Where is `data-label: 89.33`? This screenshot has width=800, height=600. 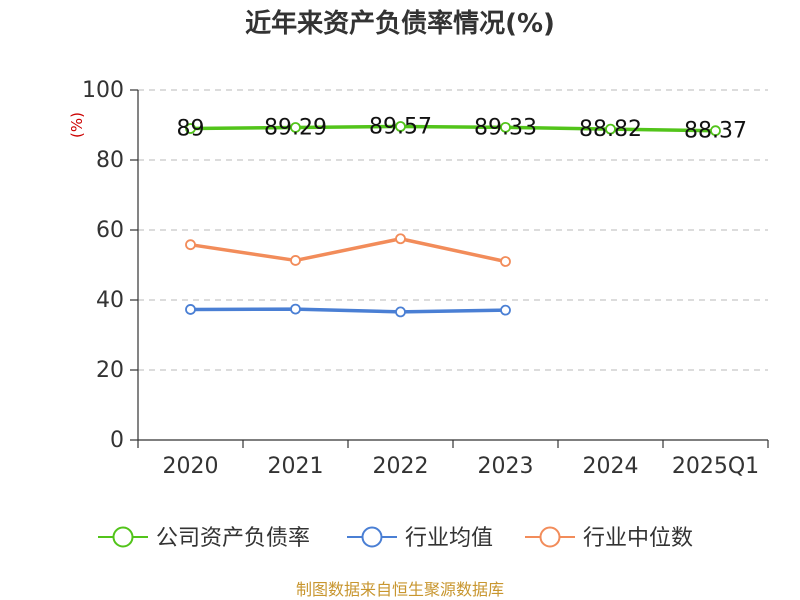
data-label: 89.33 is located at coordinates (505, 127).